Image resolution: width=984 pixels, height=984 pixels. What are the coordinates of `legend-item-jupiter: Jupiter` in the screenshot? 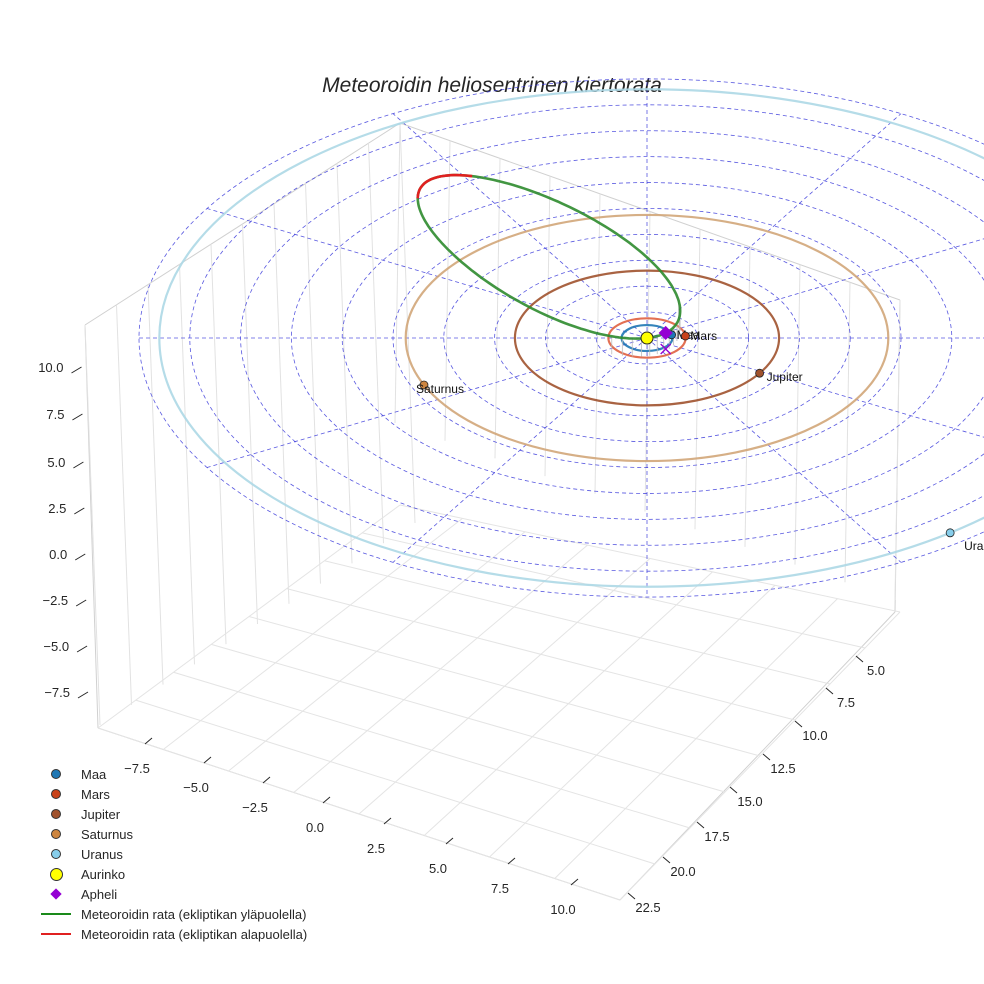 It's located at (173, 814).